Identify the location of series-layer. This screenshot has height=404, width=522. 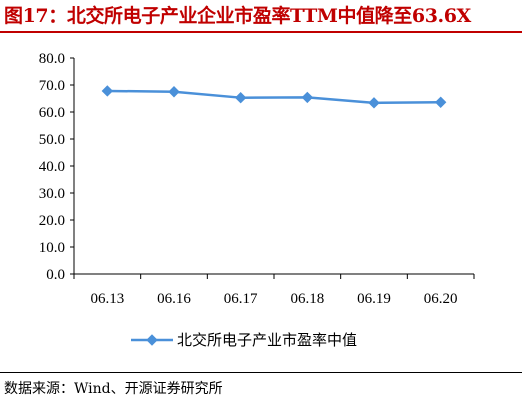
(274, 97).